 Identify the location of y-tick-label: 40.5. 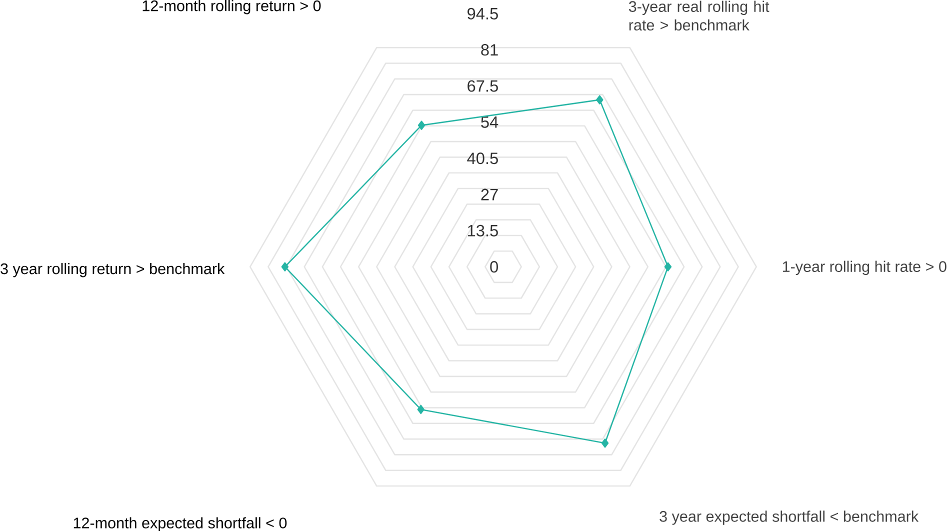
(482, 158).